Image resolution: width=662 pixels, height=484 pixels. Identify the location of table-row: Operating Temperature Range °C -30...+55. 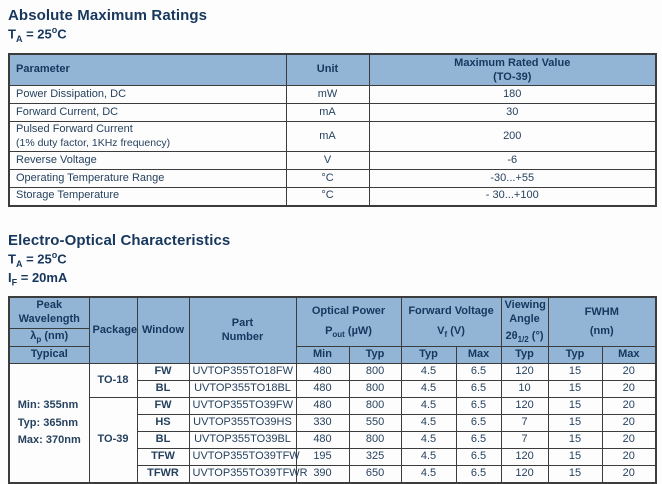
(332, 179).